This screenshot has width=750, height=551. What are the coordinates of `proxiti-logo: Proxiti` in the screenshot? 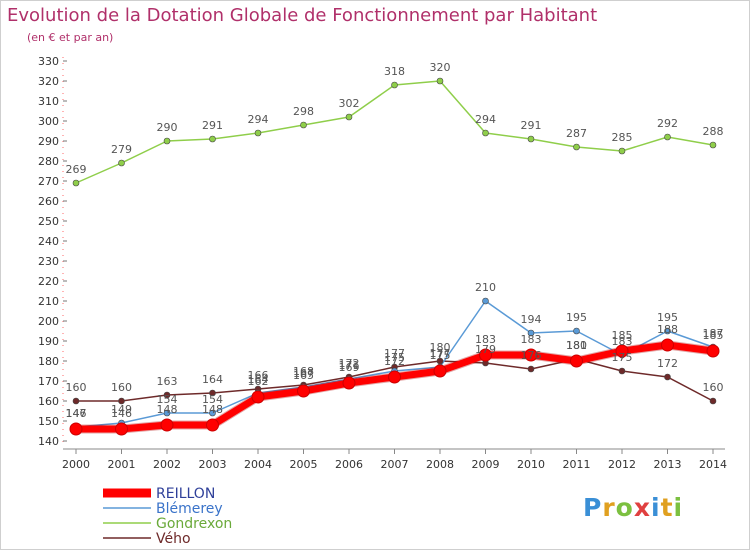 It's located at (633, 507).